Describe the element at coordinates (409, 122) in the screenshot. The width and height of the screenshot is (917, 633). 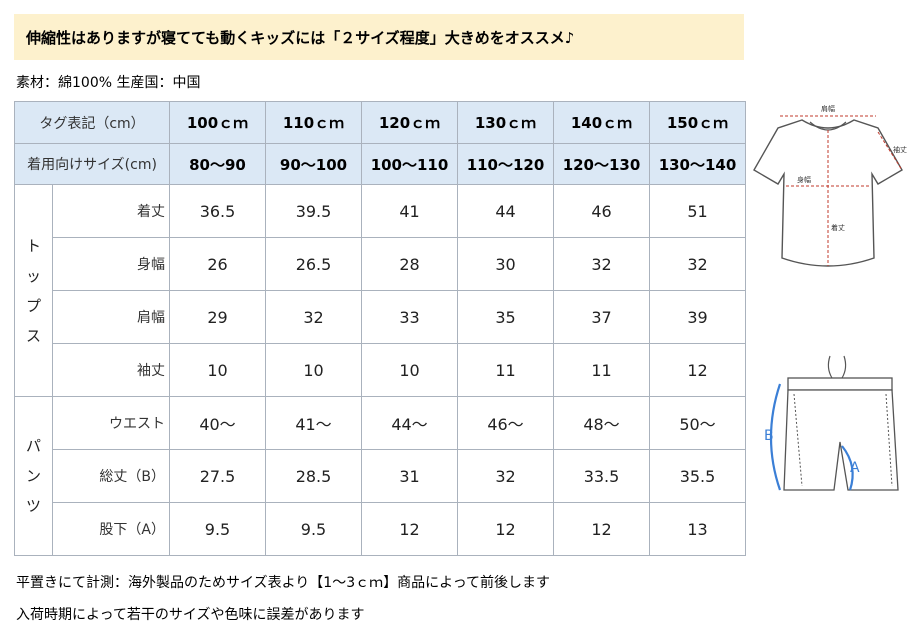
I see `size-header: 120ｃｍ` at that location.